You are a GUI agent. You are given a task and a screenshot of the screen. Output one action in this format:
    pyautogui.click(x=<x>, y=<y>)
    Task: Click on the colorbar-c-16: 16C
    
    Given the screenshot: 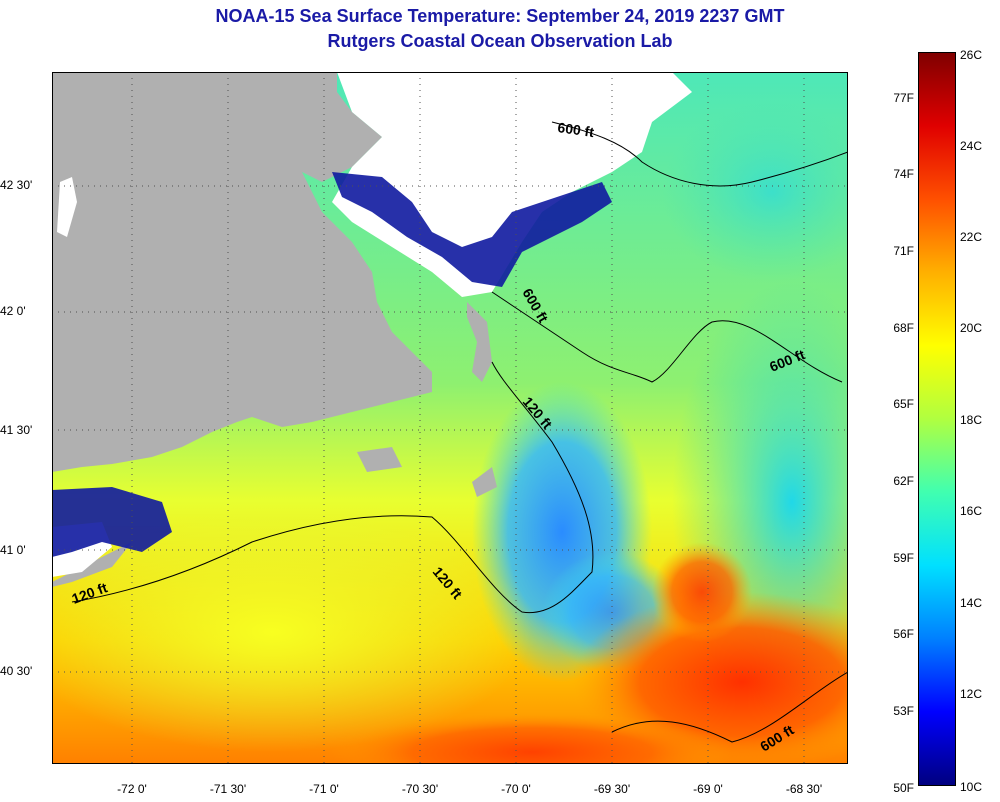 What is the action you would take?
    pyautogui.click(x=971, y=511)
    